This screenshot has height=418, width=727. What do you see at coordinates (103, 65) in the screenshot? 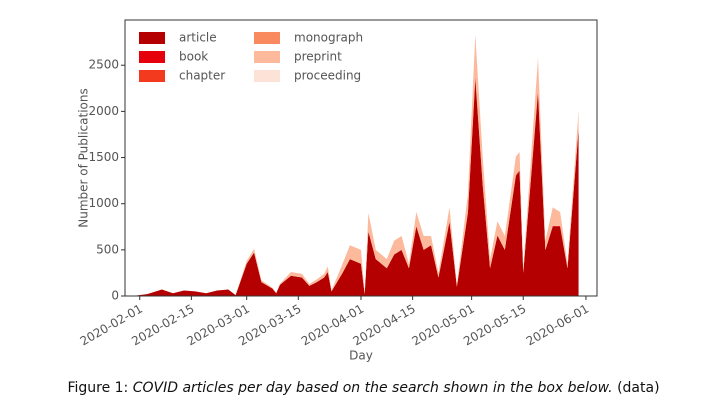
I see `y-tick-label: 2500` at bounding box center [103, 65].